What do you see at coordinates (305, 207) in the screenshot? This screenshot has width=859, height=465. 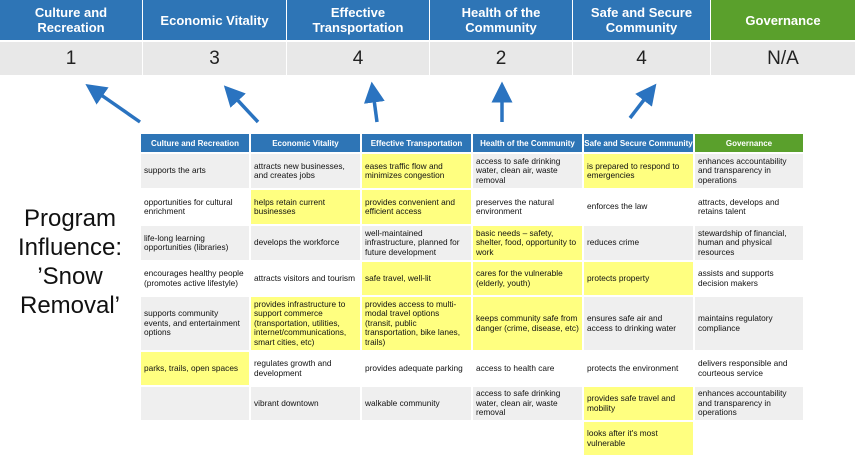 I see `table-cell: helps retain current businesses` at bounding box center [305, 207].